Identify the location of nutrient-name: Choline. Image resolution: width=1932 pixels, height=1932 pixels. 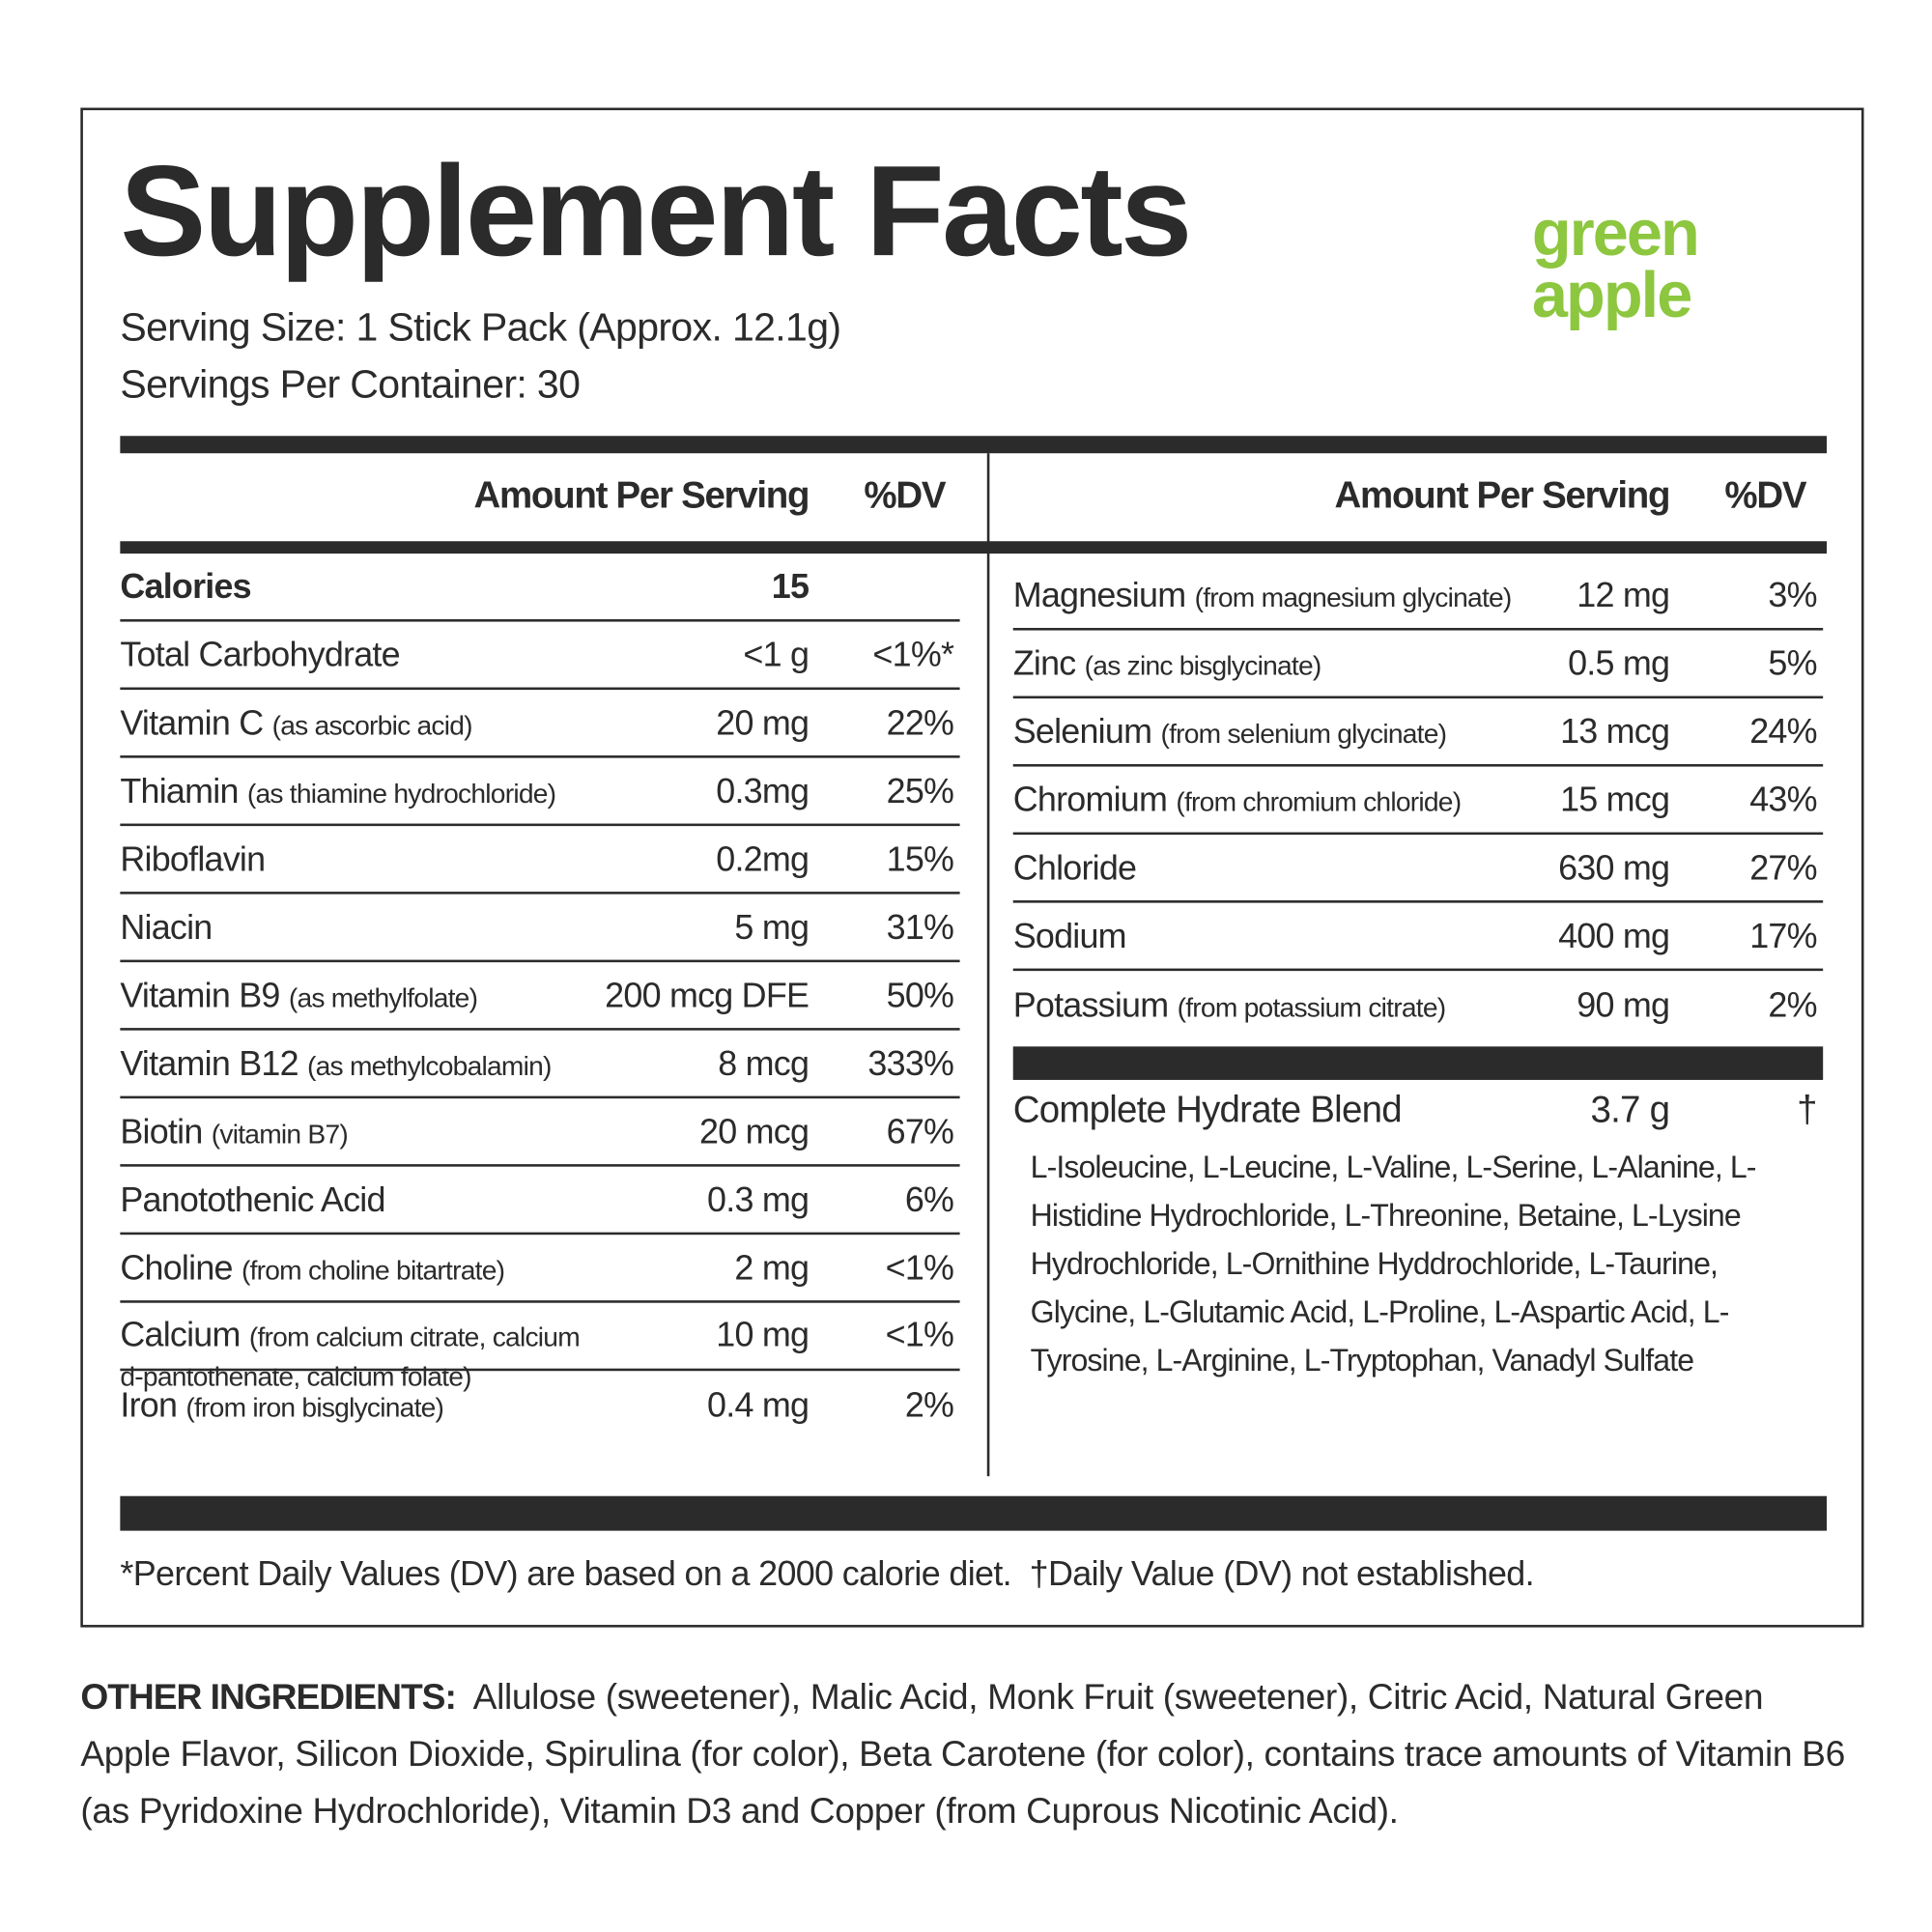
(176, 1267).